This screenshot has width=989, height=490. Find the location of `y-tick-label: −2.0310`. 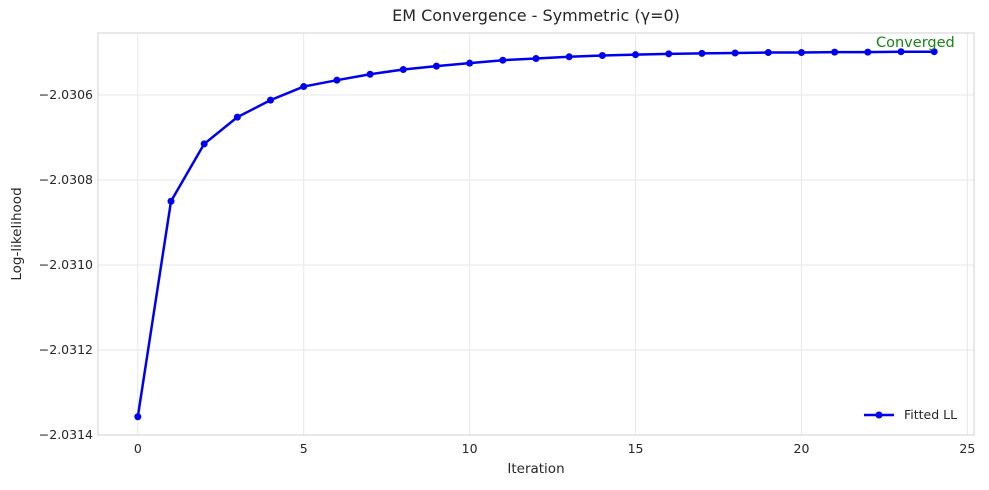

y-tick-label: −2.0310 is located at coordinates (65, 265).